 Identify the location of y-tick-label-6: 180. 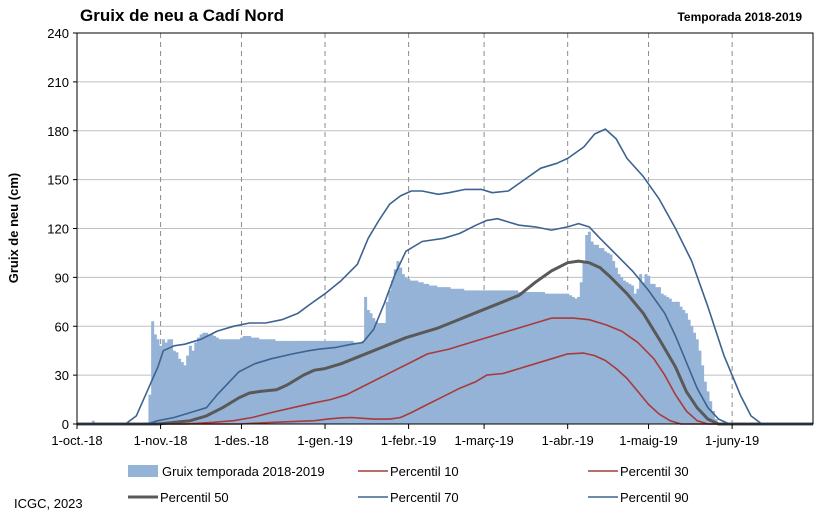
(58, 131).